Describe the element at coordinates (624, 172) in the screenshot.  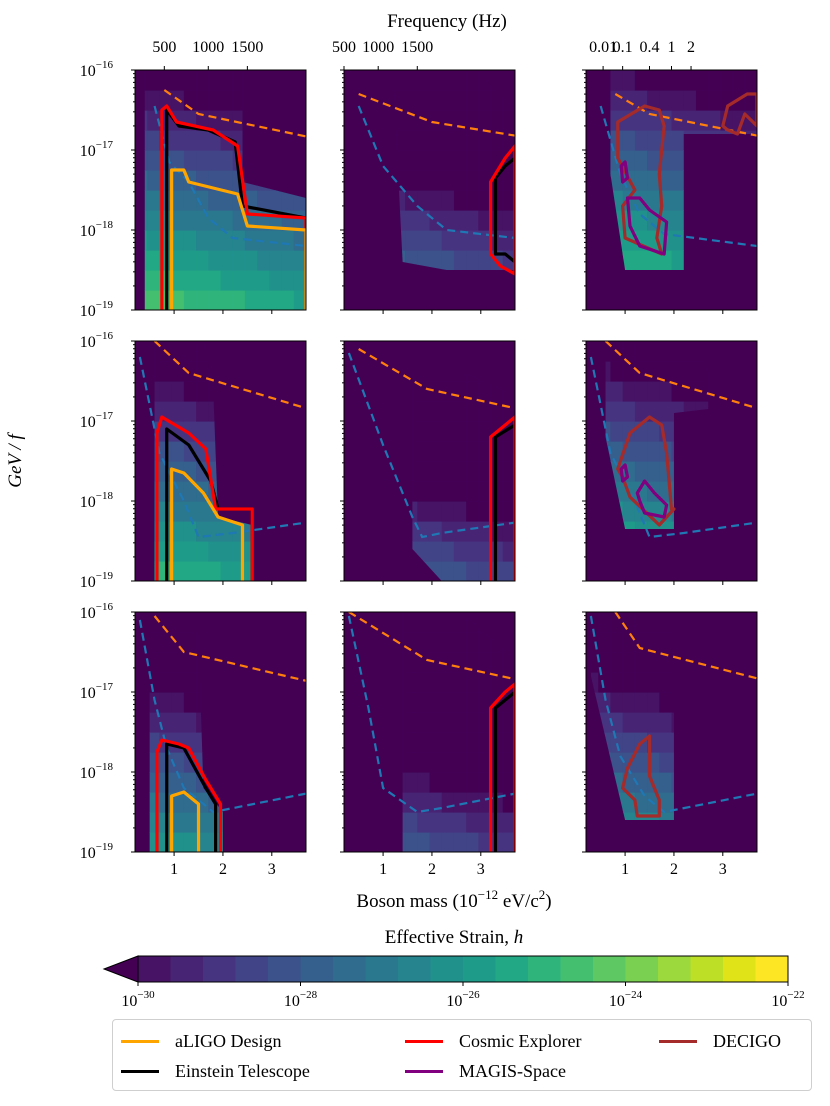
I see `contour-magis-space` at that location.